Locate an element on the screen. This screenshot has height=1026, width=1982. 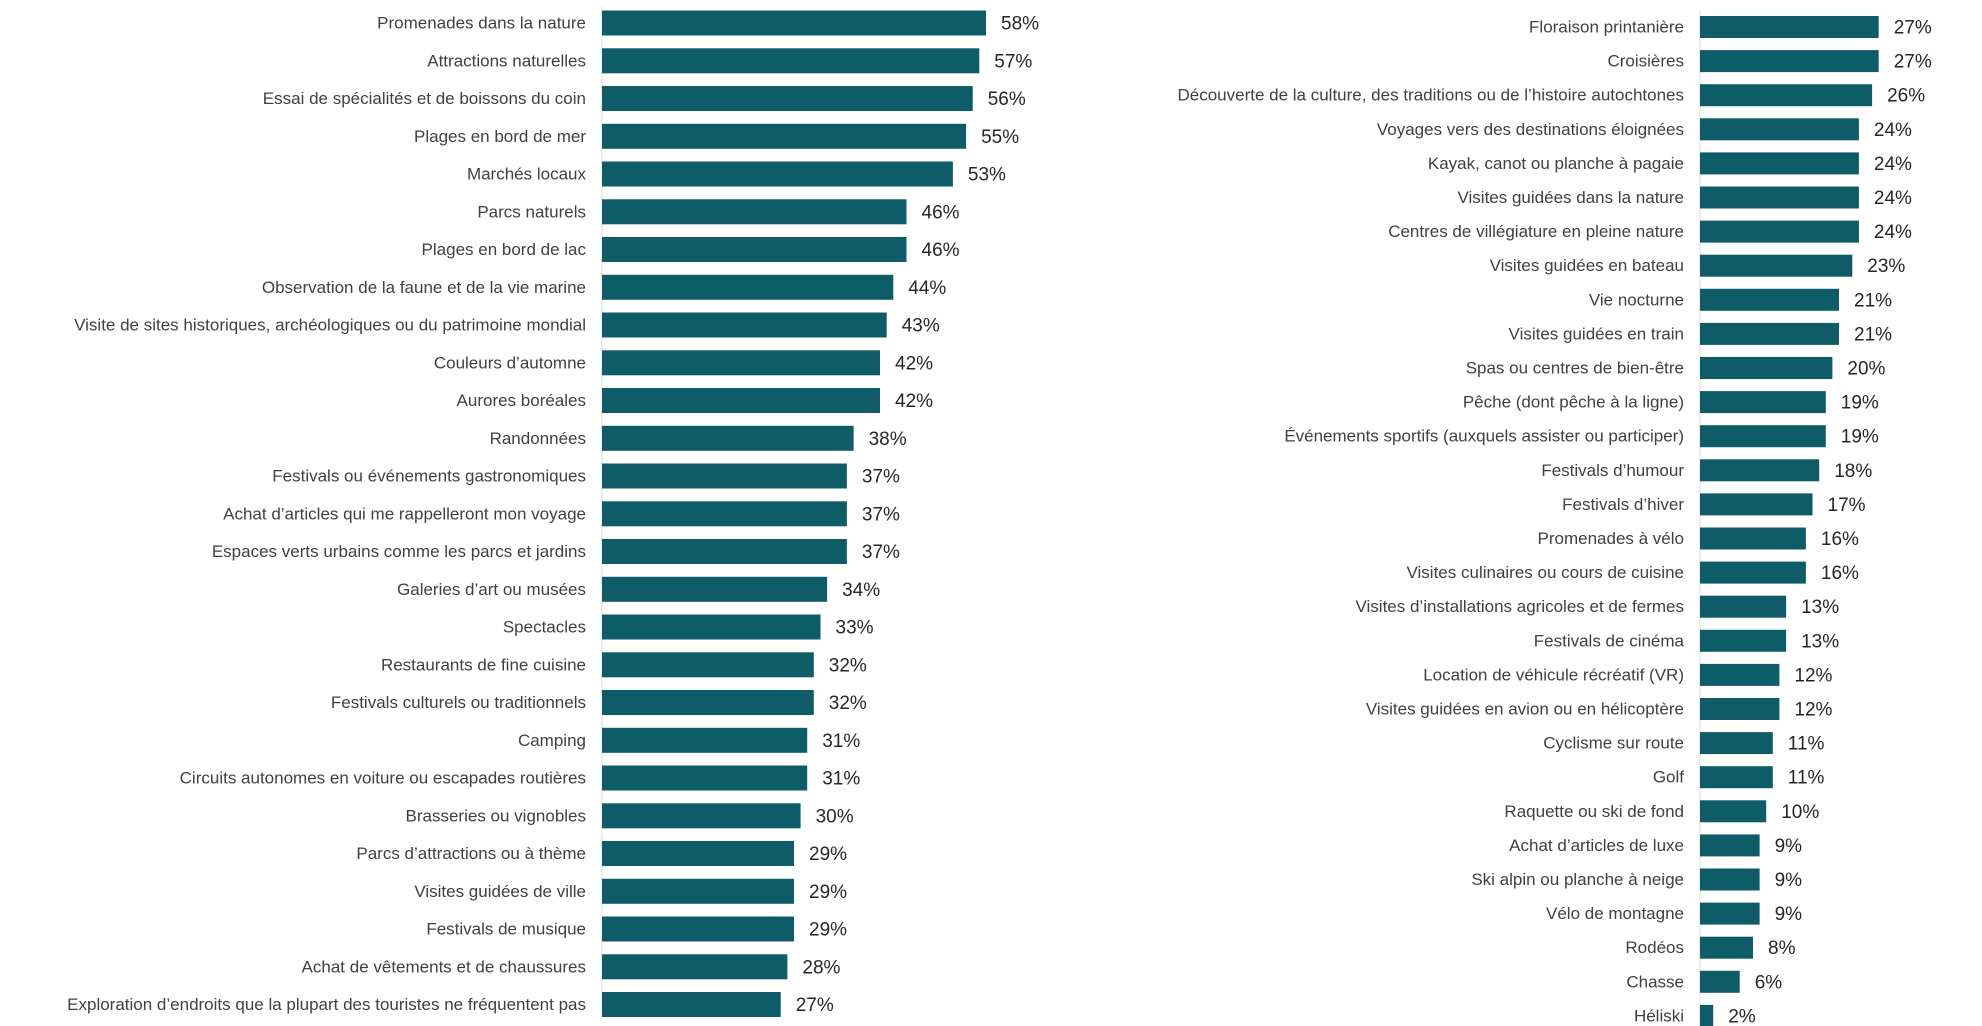
right-value-label: 23% is located at coordinates (1886, 266).